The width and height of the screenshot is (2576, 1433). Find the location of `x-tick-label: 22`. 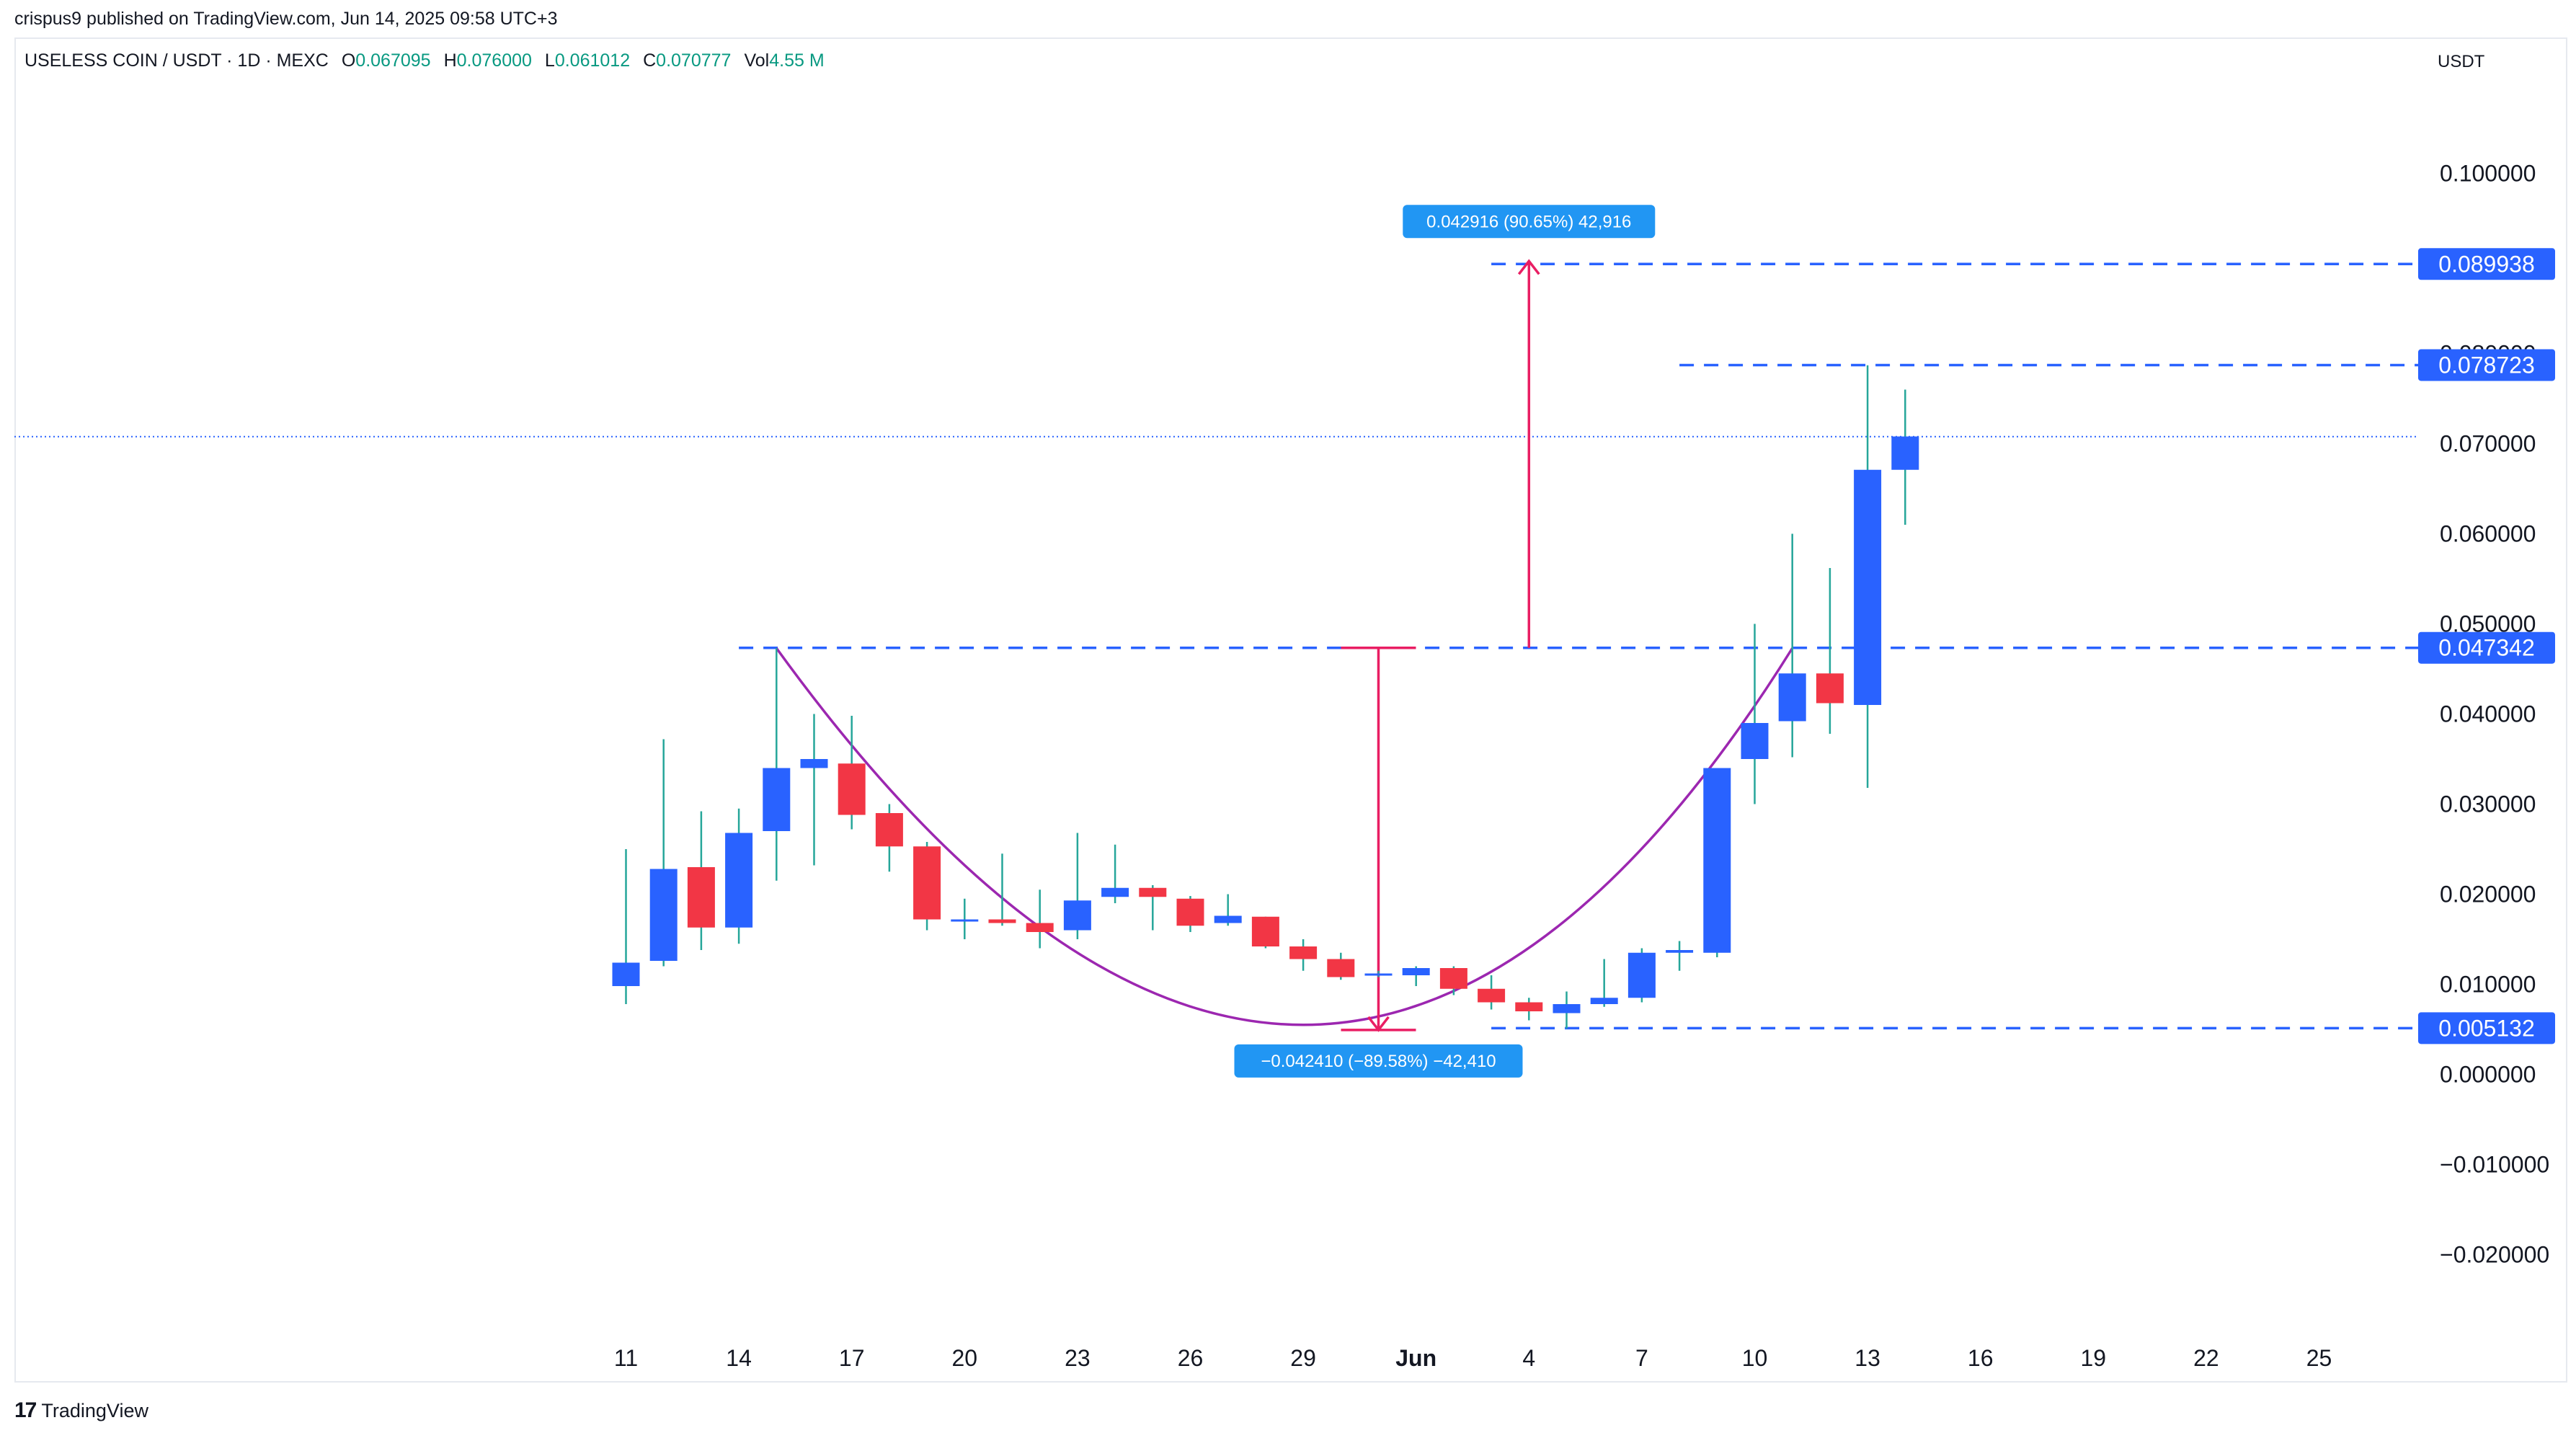

x-tick-label: 22 is located at coordinates (2206, 1358).